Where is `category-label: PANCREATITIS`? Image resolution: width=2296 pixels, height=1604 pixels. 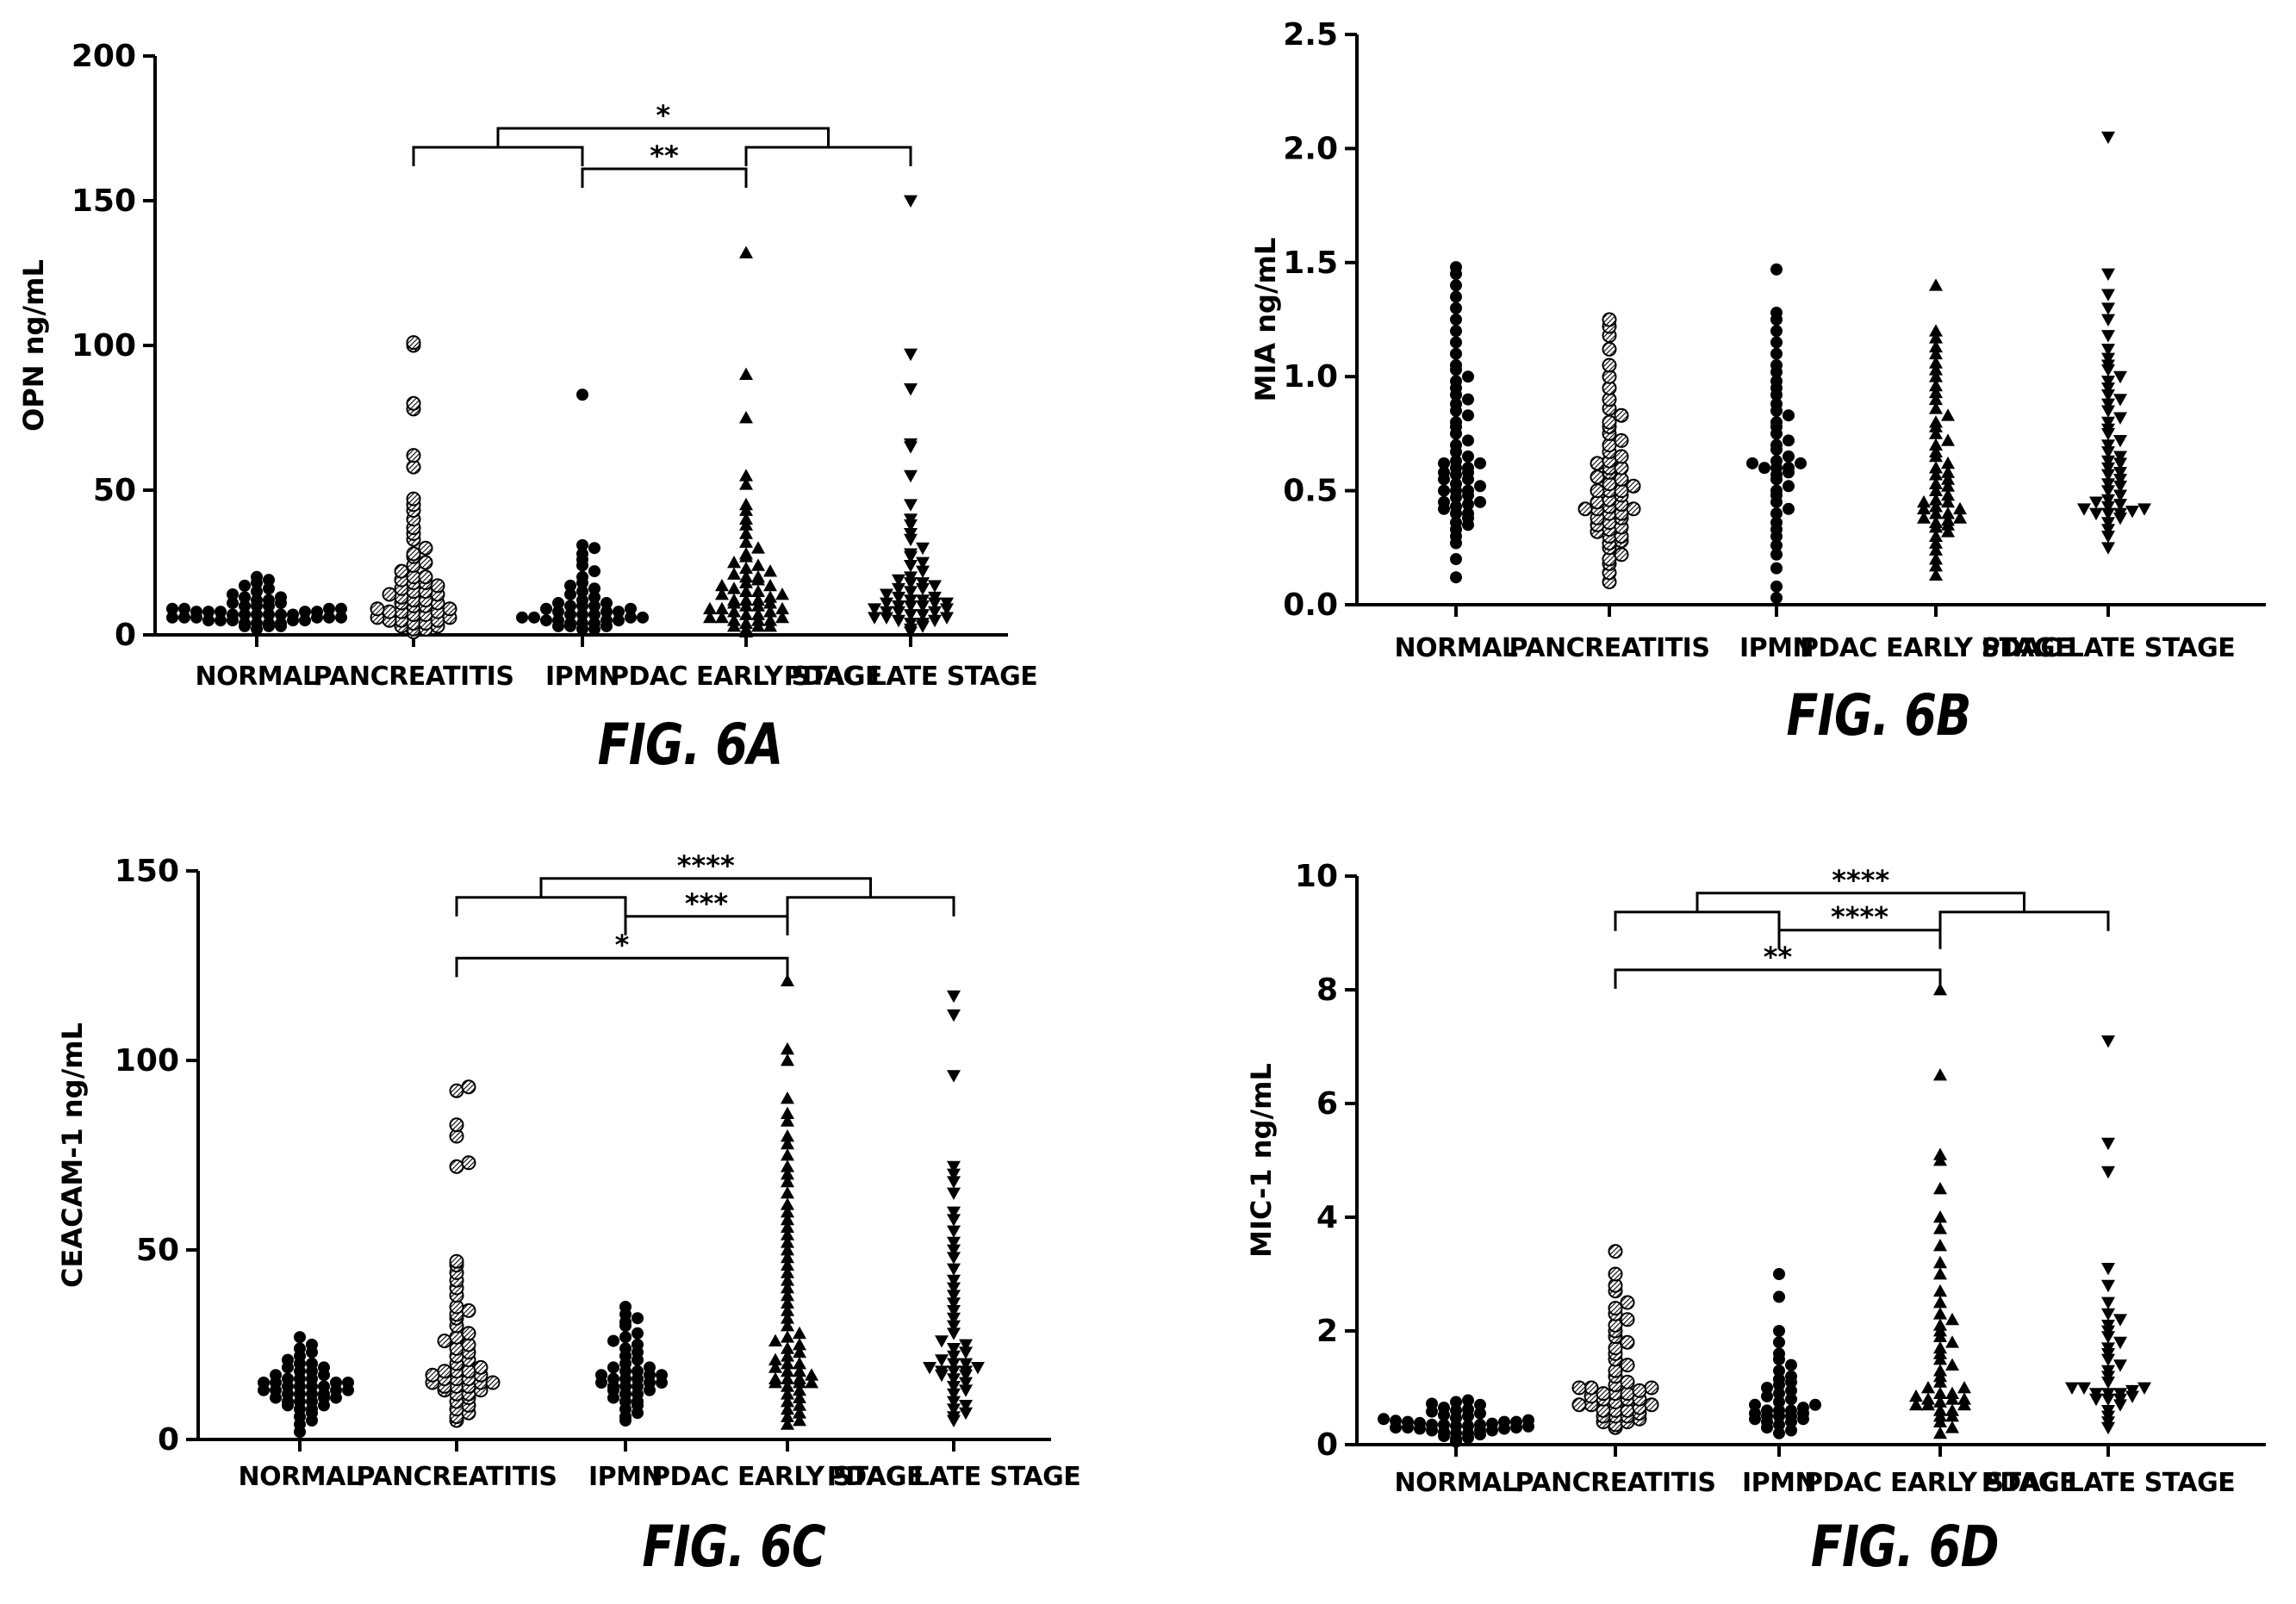 category-label: PANCREATITIS is located at coordinates (457, 1477).